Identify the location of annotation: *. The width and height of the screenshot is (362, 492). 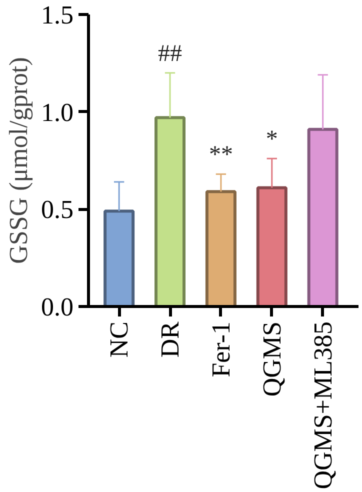
(272, 139).